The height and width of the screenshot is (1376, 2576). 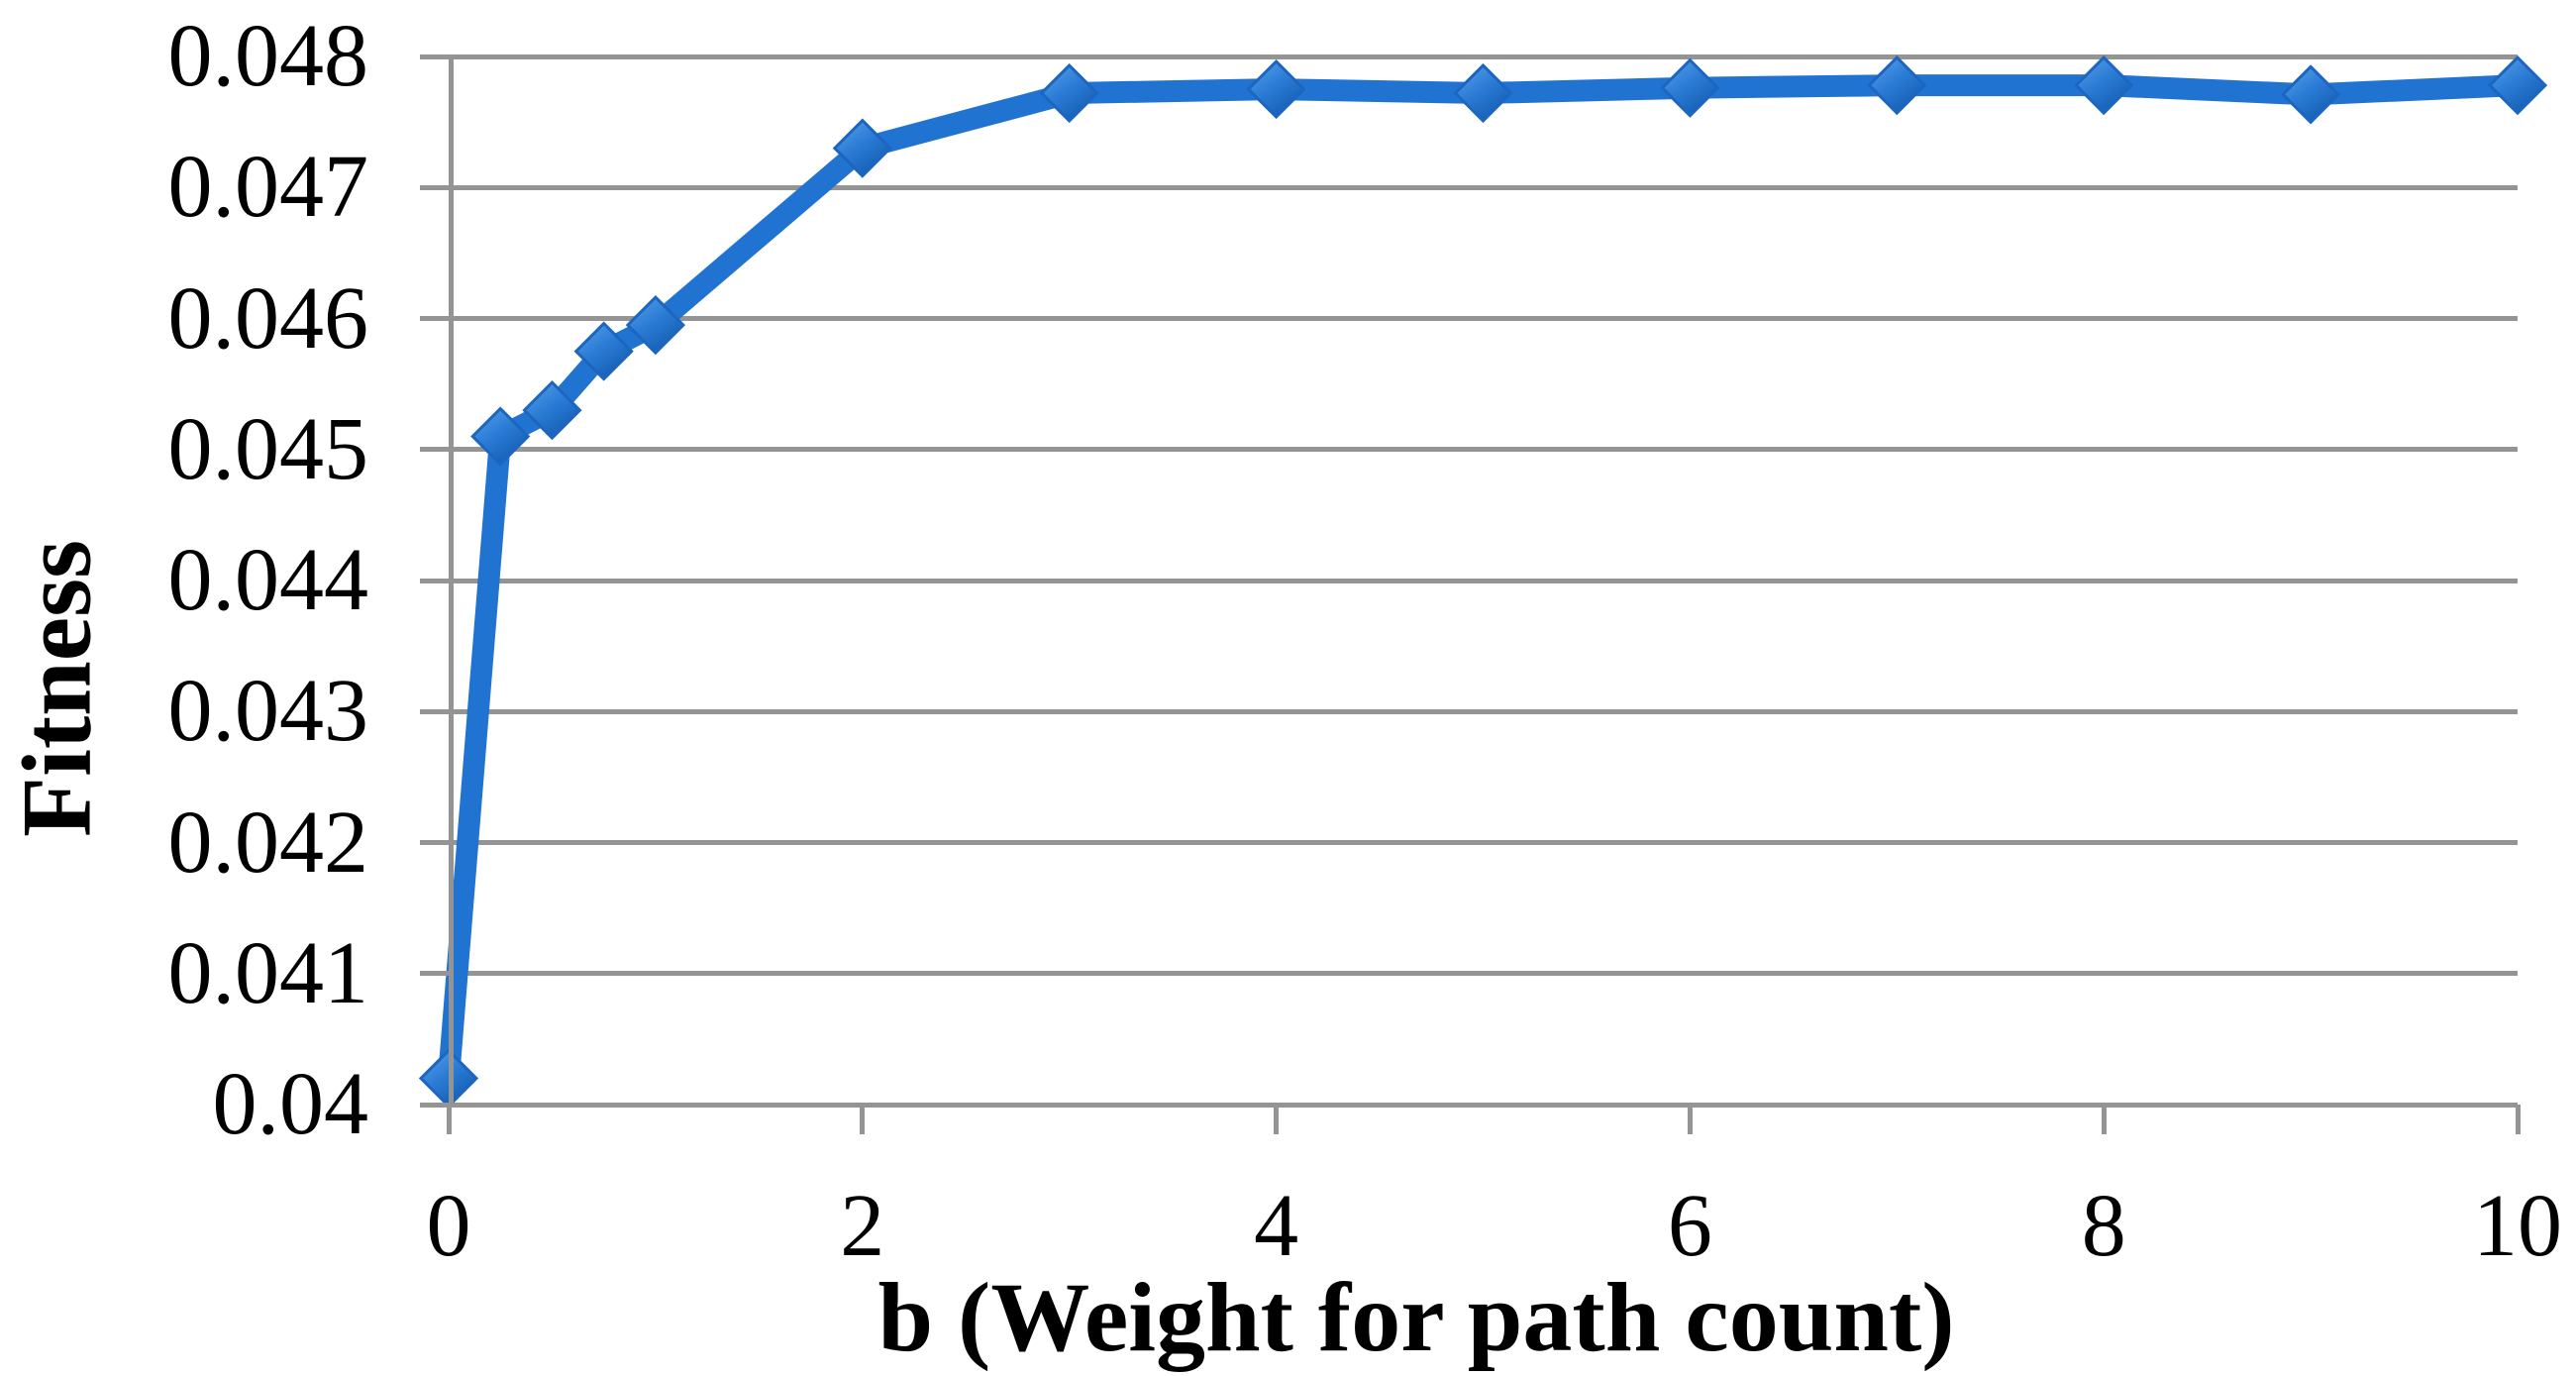 What do you see at coordinates (268, 188) in the screenshot?
I see `y-tick-label: 0.047` at bounding box center [268, 188].